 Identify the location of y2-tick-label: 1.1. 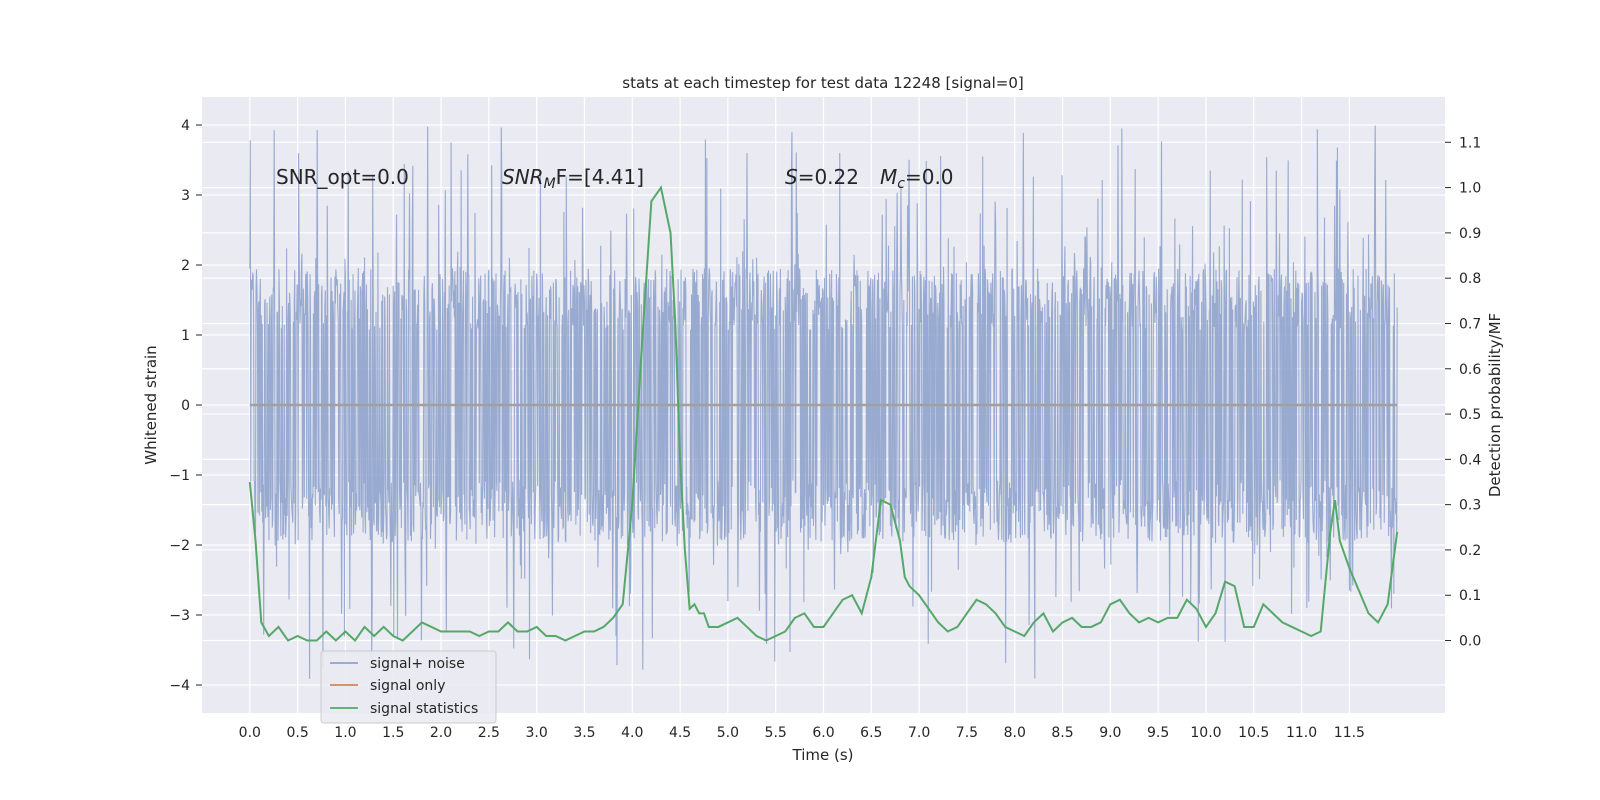
(1470, 143).